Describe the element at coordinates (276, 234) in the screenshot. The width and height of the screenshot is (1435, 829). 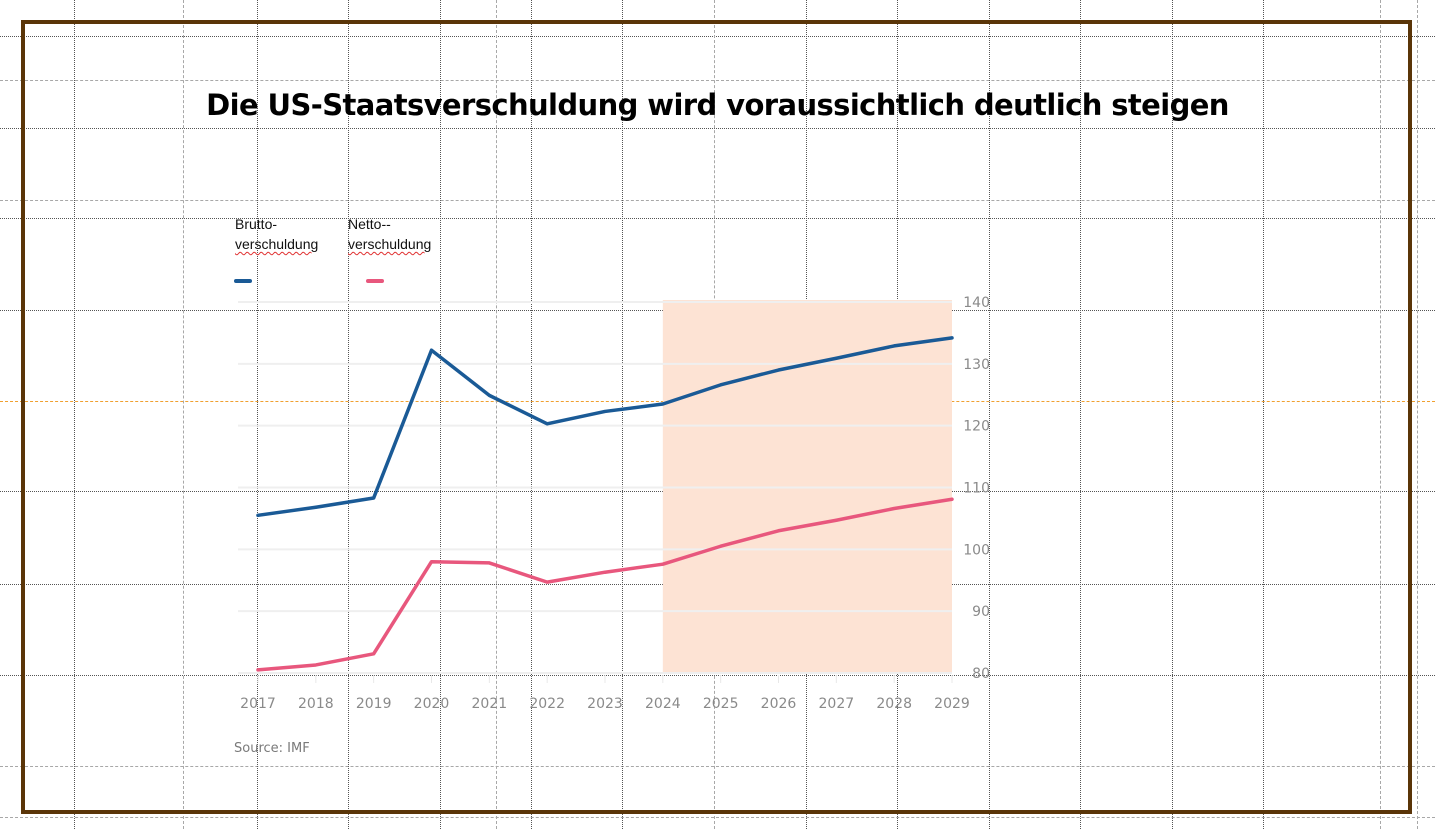
I see `legend-label-brutto: Brutto- verschuldung` at that location.